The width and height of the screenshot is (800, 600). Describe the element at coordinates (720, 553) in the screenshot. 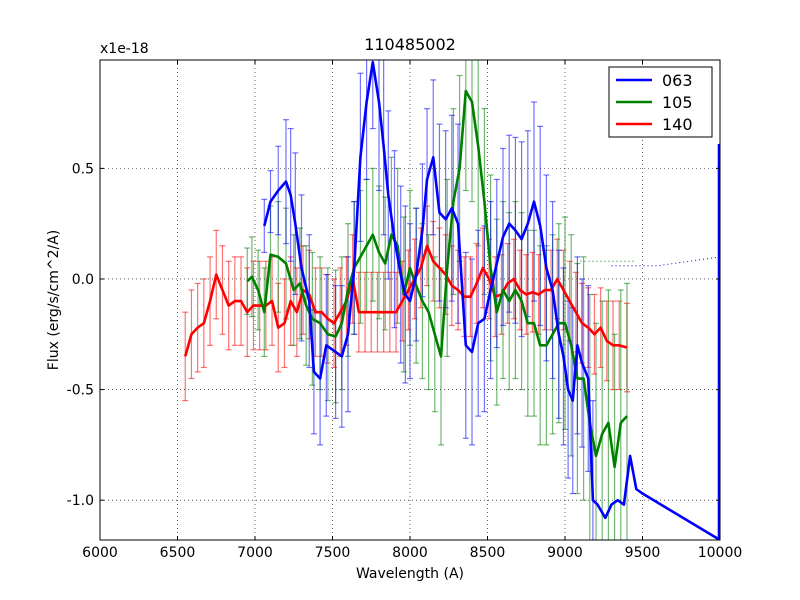

I see `x-tick-label: 10000` at that location.